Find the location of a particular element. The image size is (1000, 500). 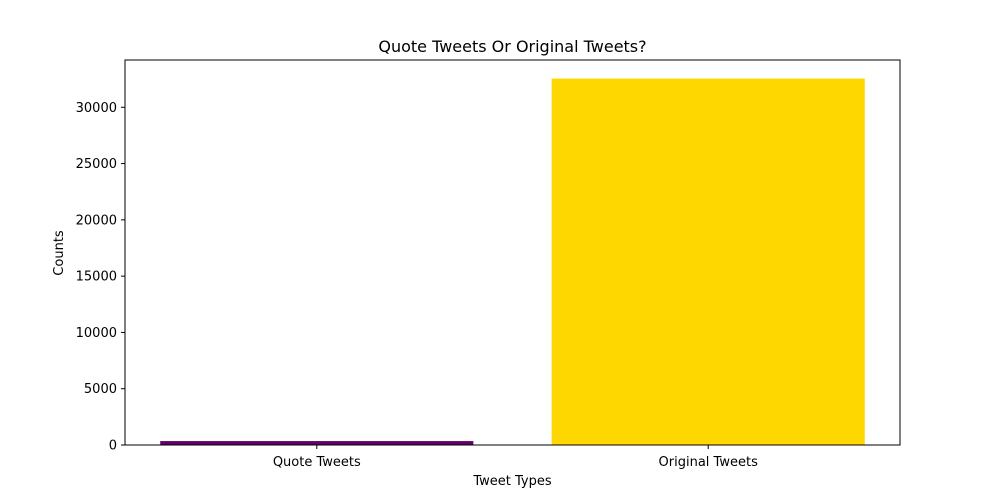

y-axis-ticks: 0 5000 10000 15000 20000 25000 30000 is located at coordinates (100, 277).